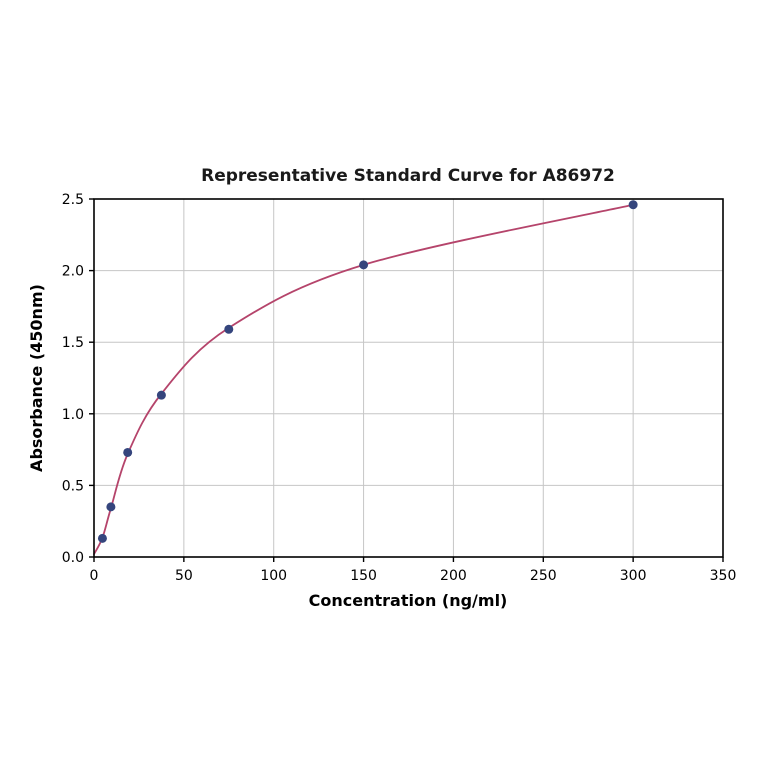 The image size is (764, 764). Describe the element at coordinates (36, 378) in the screenshot. I see `y-axis-label: Absorbance (450nm)` at that location.